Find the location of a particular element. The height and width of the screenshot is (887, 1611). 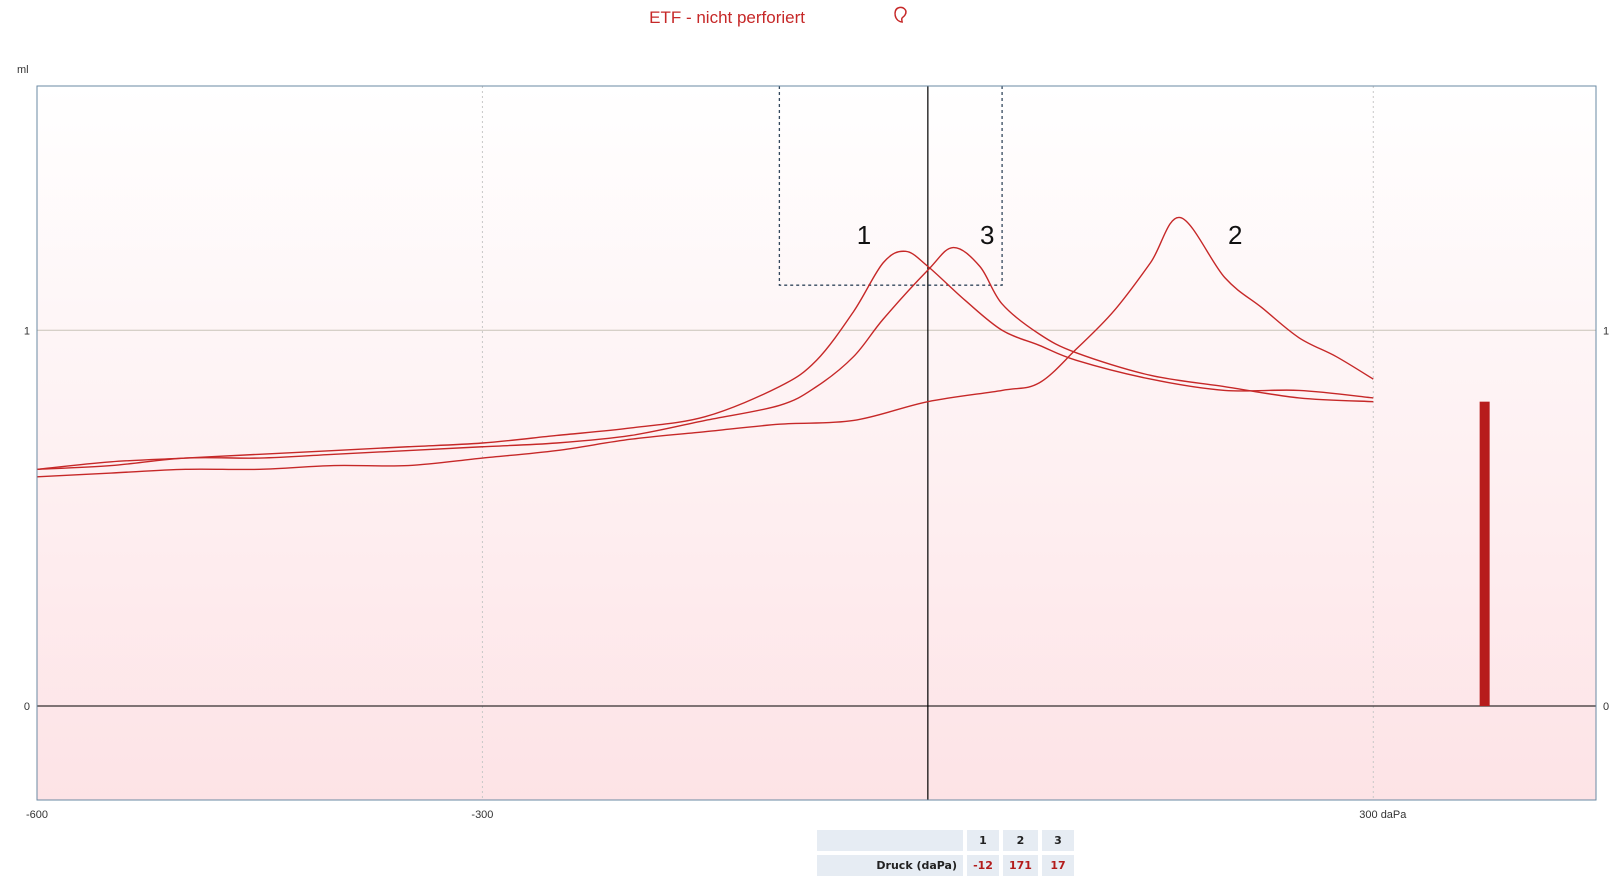

table-row-label: Druck (daPa) is located at coordinates (890, 865).